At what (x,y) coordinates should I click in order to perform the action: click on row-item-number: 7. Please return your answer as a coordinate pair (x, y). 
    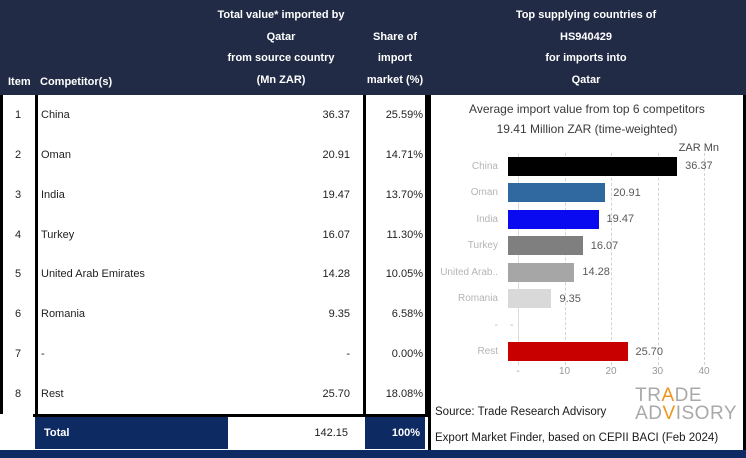
    Looking at the image, I should click on (18, 354).